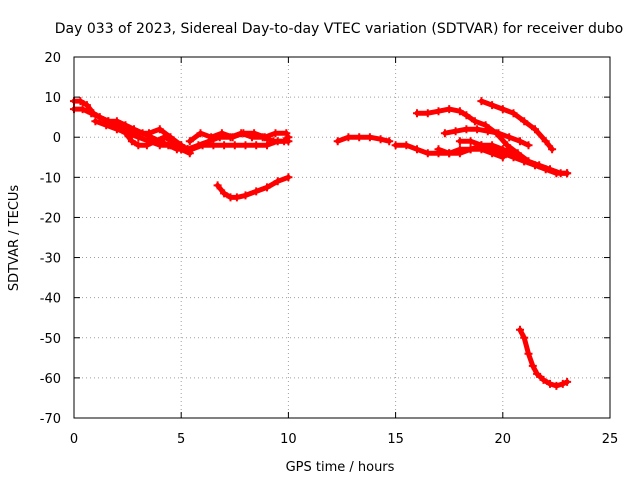 This screenshot has height=480, width=640. I want to click on y-axis-label: SDTVAR / TECUs, so click(14, 238).